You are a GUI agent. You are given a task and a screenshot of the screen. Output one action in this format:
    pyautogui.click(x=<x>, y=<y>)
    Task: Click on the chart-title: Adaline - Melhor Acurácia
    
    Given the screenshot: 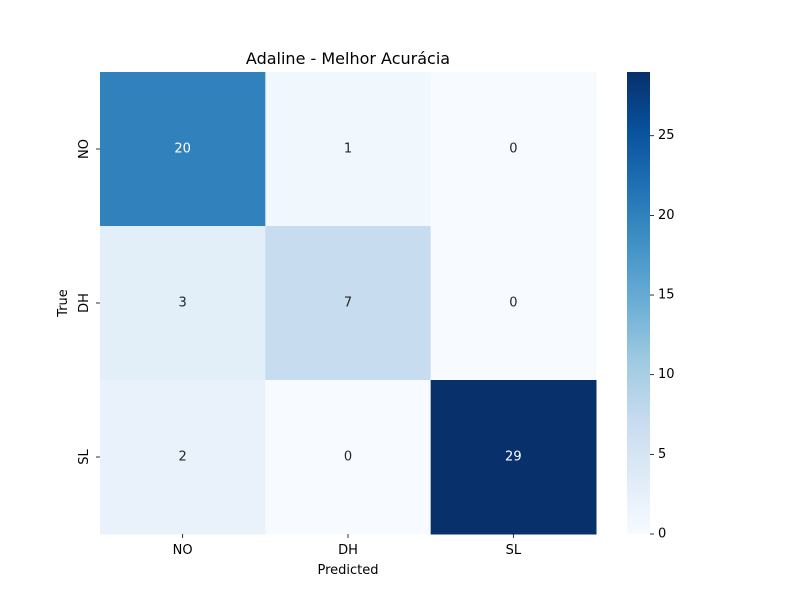 What is the action you would take?
    pyautogui.click(x=348, y=58)
    